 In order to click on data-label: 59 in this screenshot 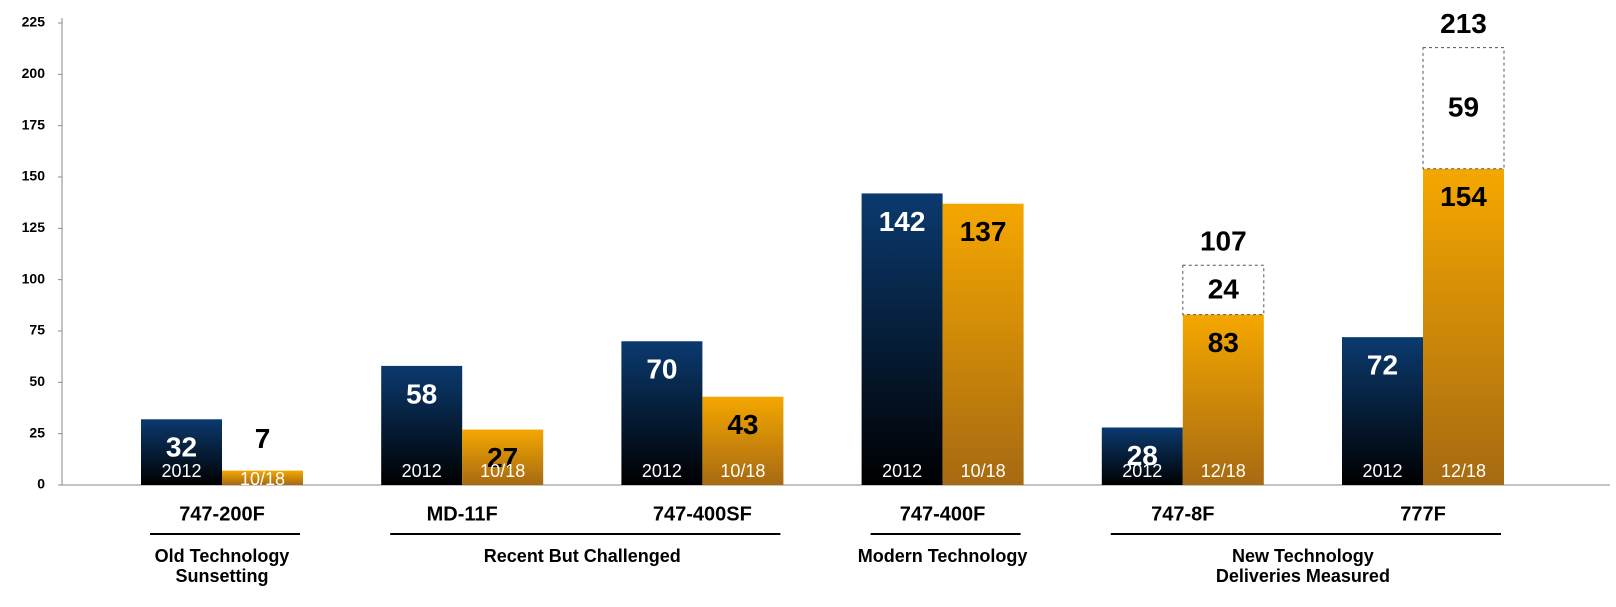, I will do `click(1463, 107)`.